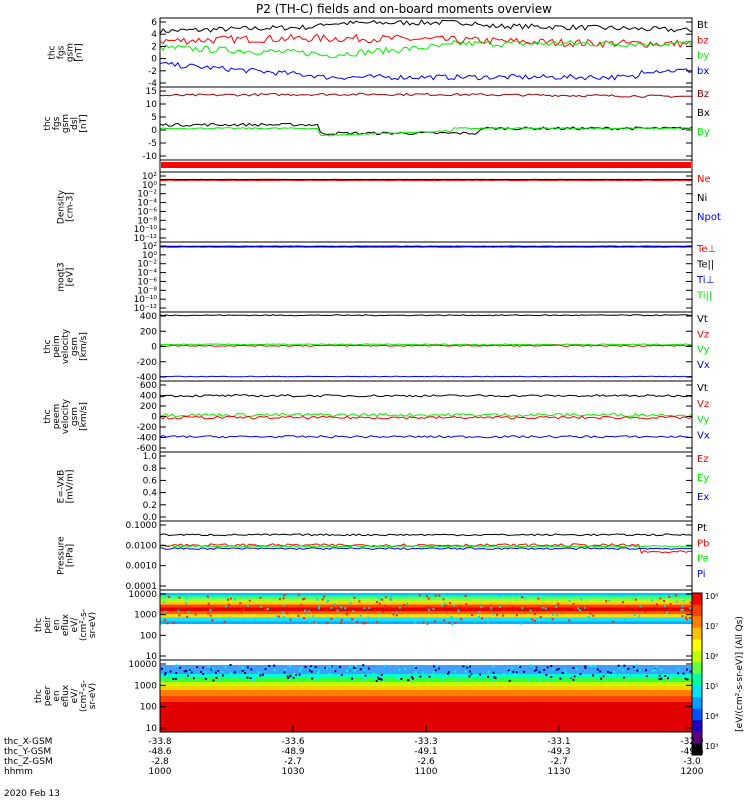  I want to click on y-axis-label: (cm²-s-, so click(84, 625).